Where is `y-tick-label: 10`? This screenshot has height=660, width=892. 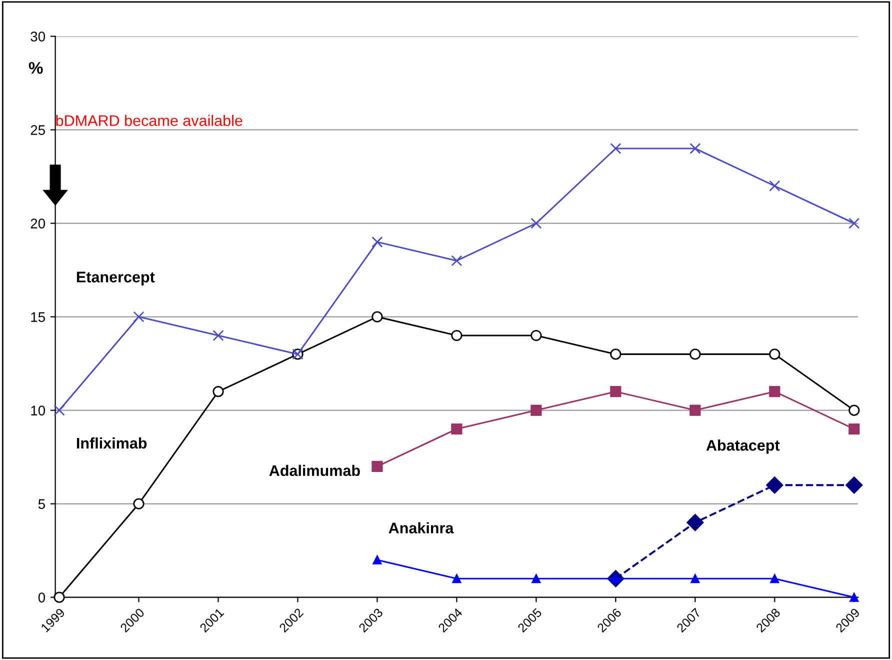 y-tick-label: 10 is located at coordinates (38, 411).